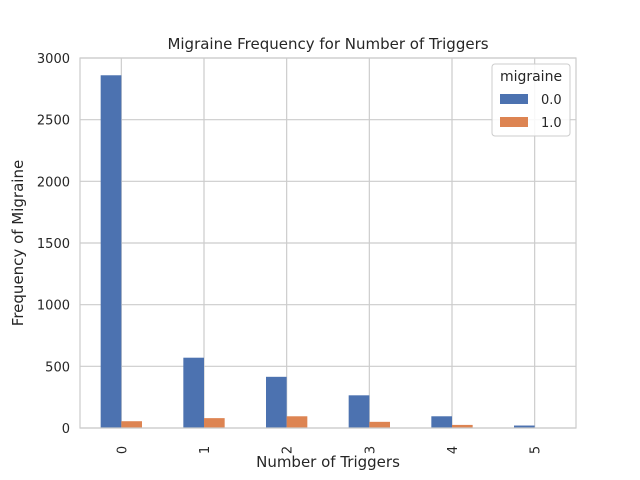 This screenshot has height=480, width=640. Describe the element at coordinates (551, 123) in the screenshot. I see `legend-label-1-0: 1.0` at that location.